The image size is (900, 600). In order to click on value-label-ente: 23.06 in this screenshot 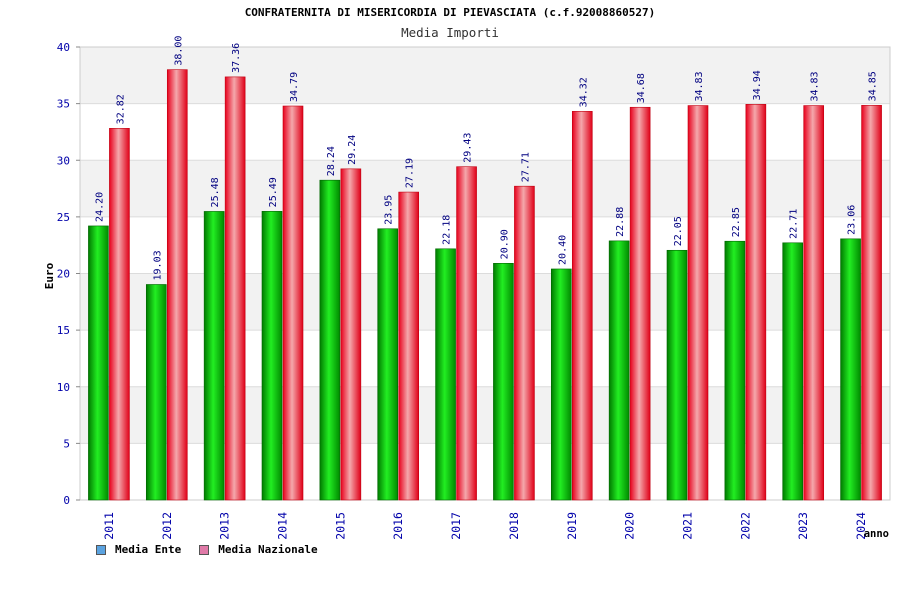, I will do `click(852, 220)`.